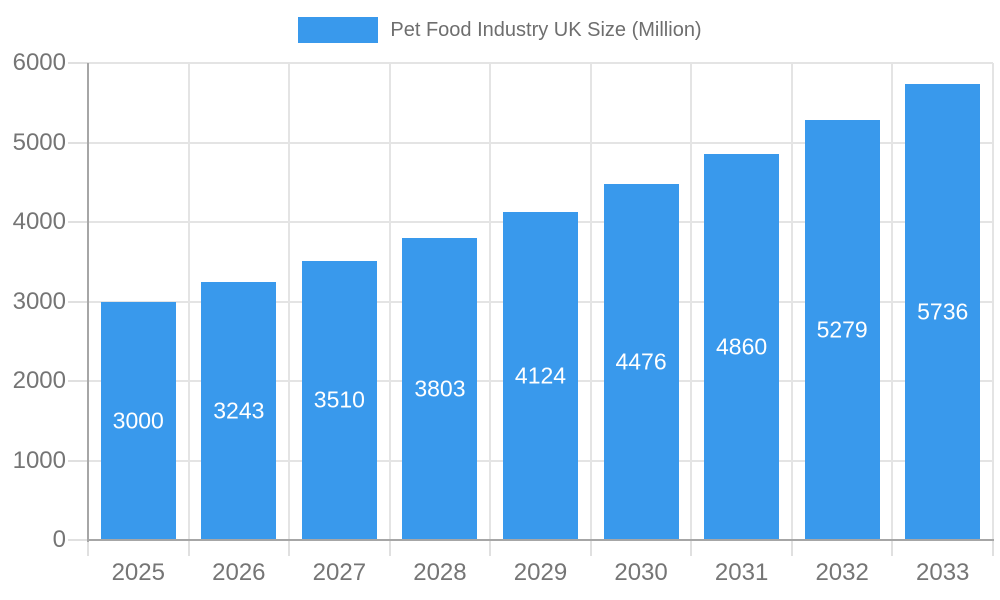 This screenshot has height=600, width=1000. I want to click on x-axis-tick-label: 2027, so click(339, 572).